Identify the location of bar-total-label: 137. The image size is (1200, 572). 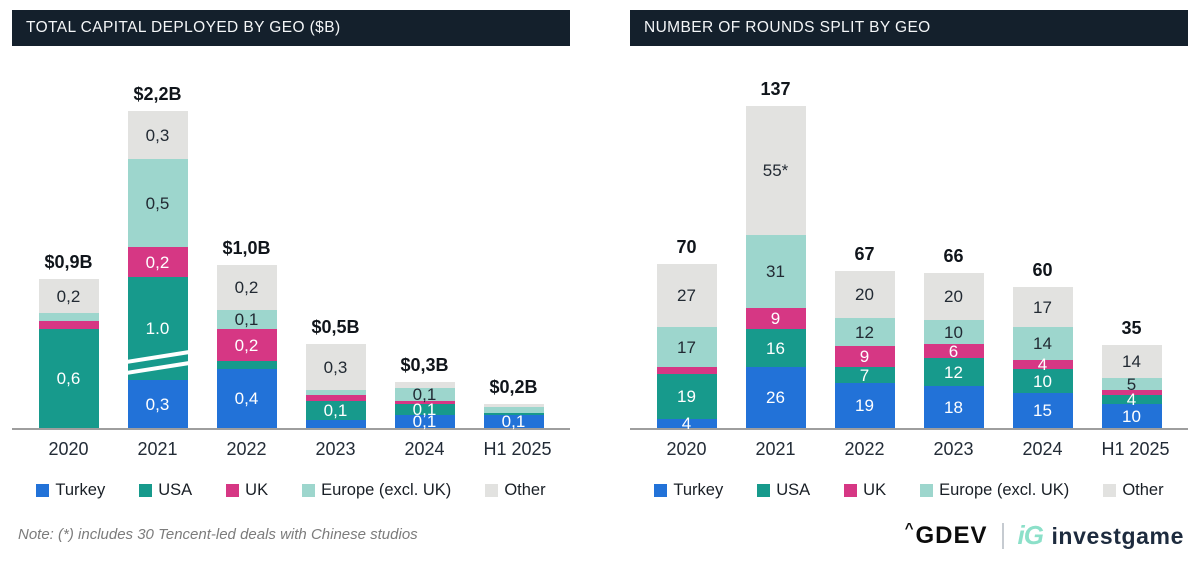
(775, 89).